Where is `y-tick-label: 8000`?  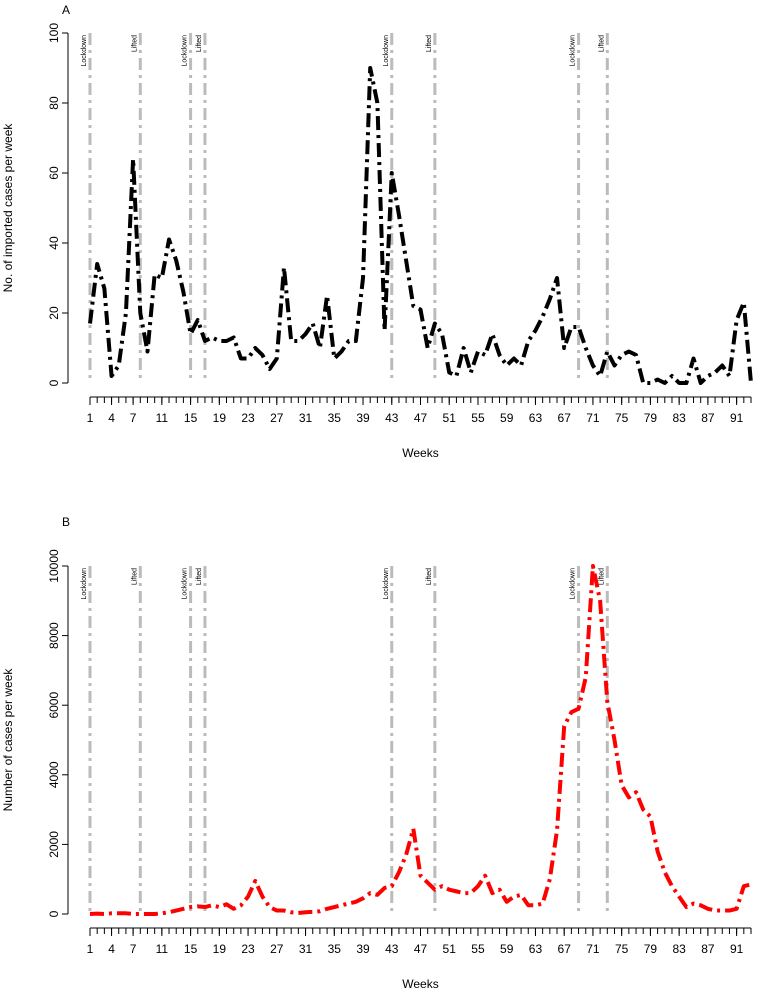 y-tick-label: 8000 is located at coordinates (54, 635).